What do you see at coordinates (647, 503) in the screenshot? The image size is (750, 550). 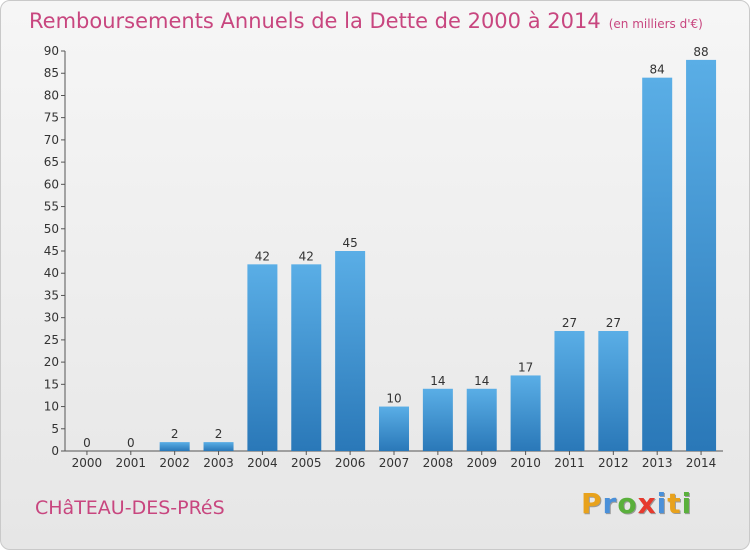 I see `logo-letter: x` at bounding box center [647, 503].